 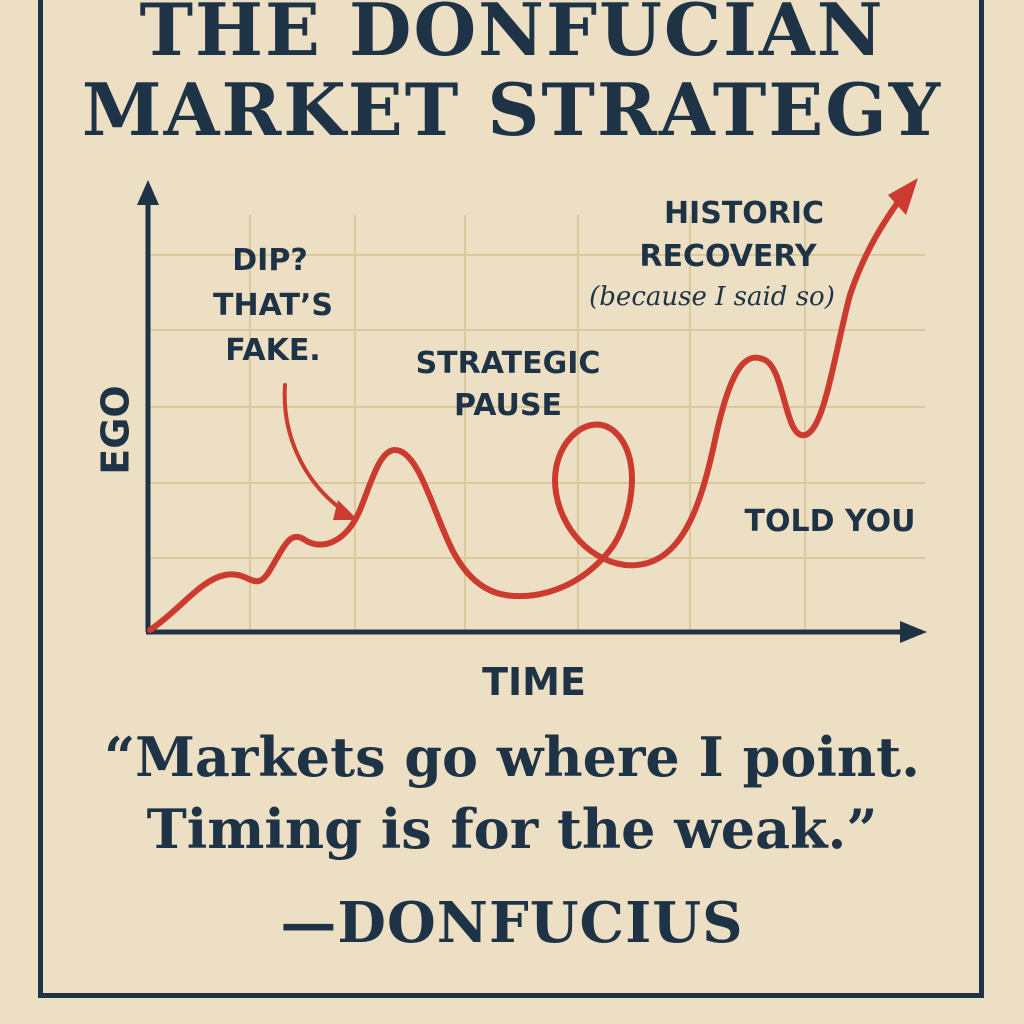 What do you see at coordinates (534, 682) in the screenshot?
I see `x-axis-label: TIME` at bounding box center [534, 682].